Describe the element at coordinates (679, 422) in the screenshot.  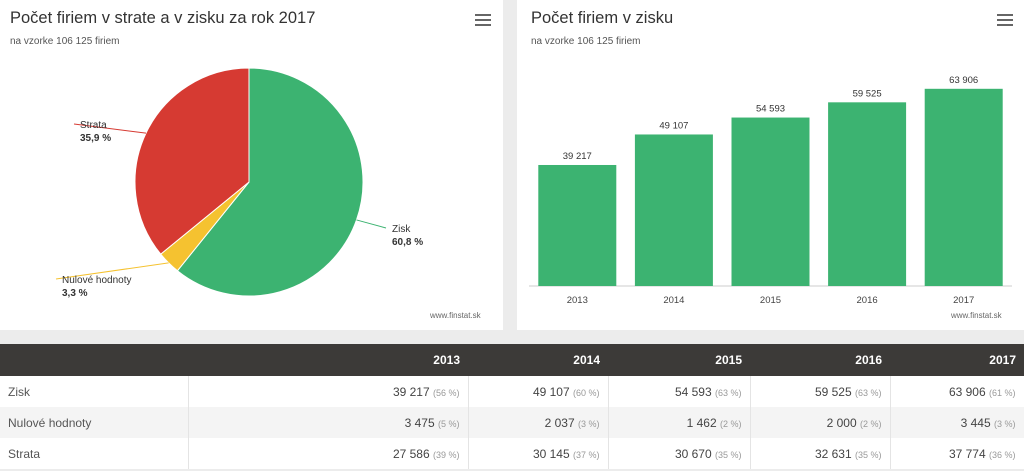
I see `table-cell: 1 462 (2 %)` at that location.